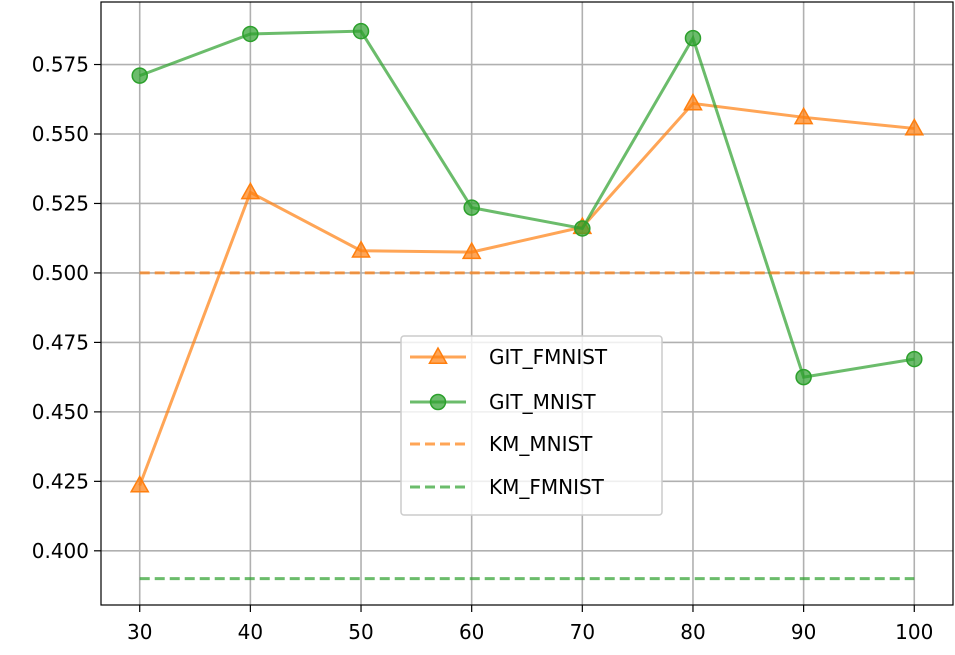 This screenshot has height=655, width=955. I want to click on x-tick-label: 80, so click(692, 632).